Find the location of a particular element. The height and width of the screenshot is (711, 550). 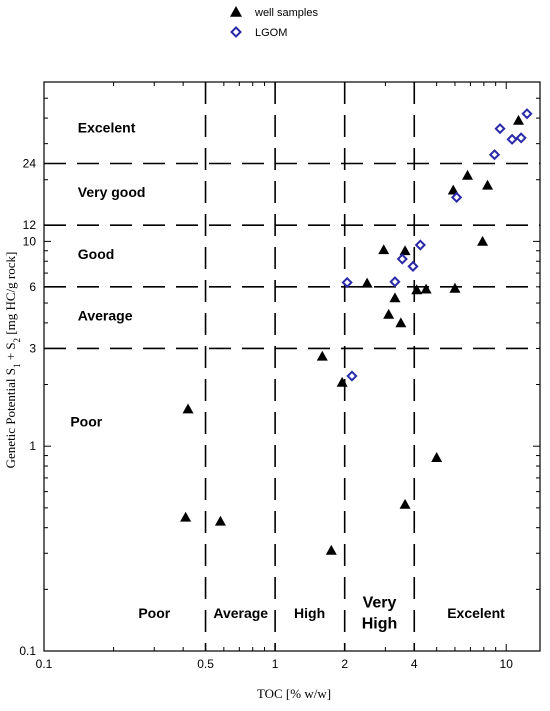

toc-zone-label-very-3: Very is located at coordinates (380, 603).